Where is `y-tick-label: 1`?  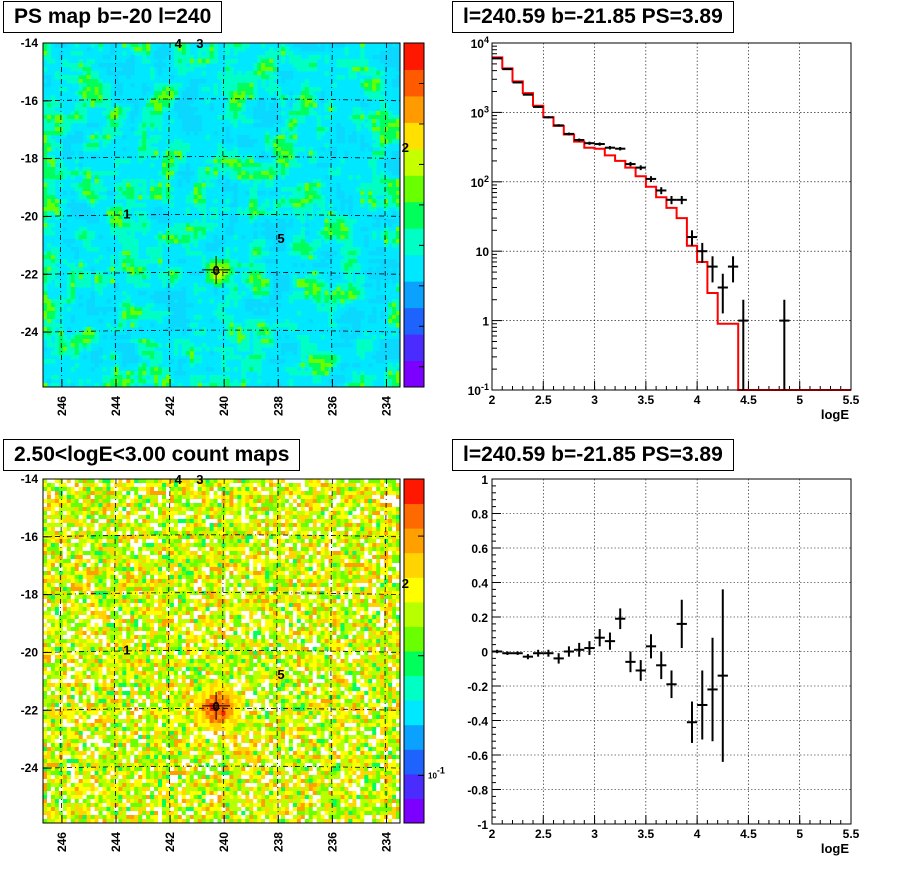 y-tick-label: 1 is located at coordinates (484, 480).